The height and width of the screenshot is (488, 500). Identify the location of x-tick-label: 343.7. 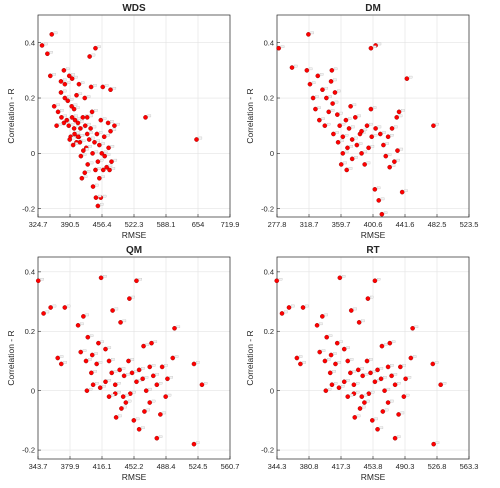
(38, 466).